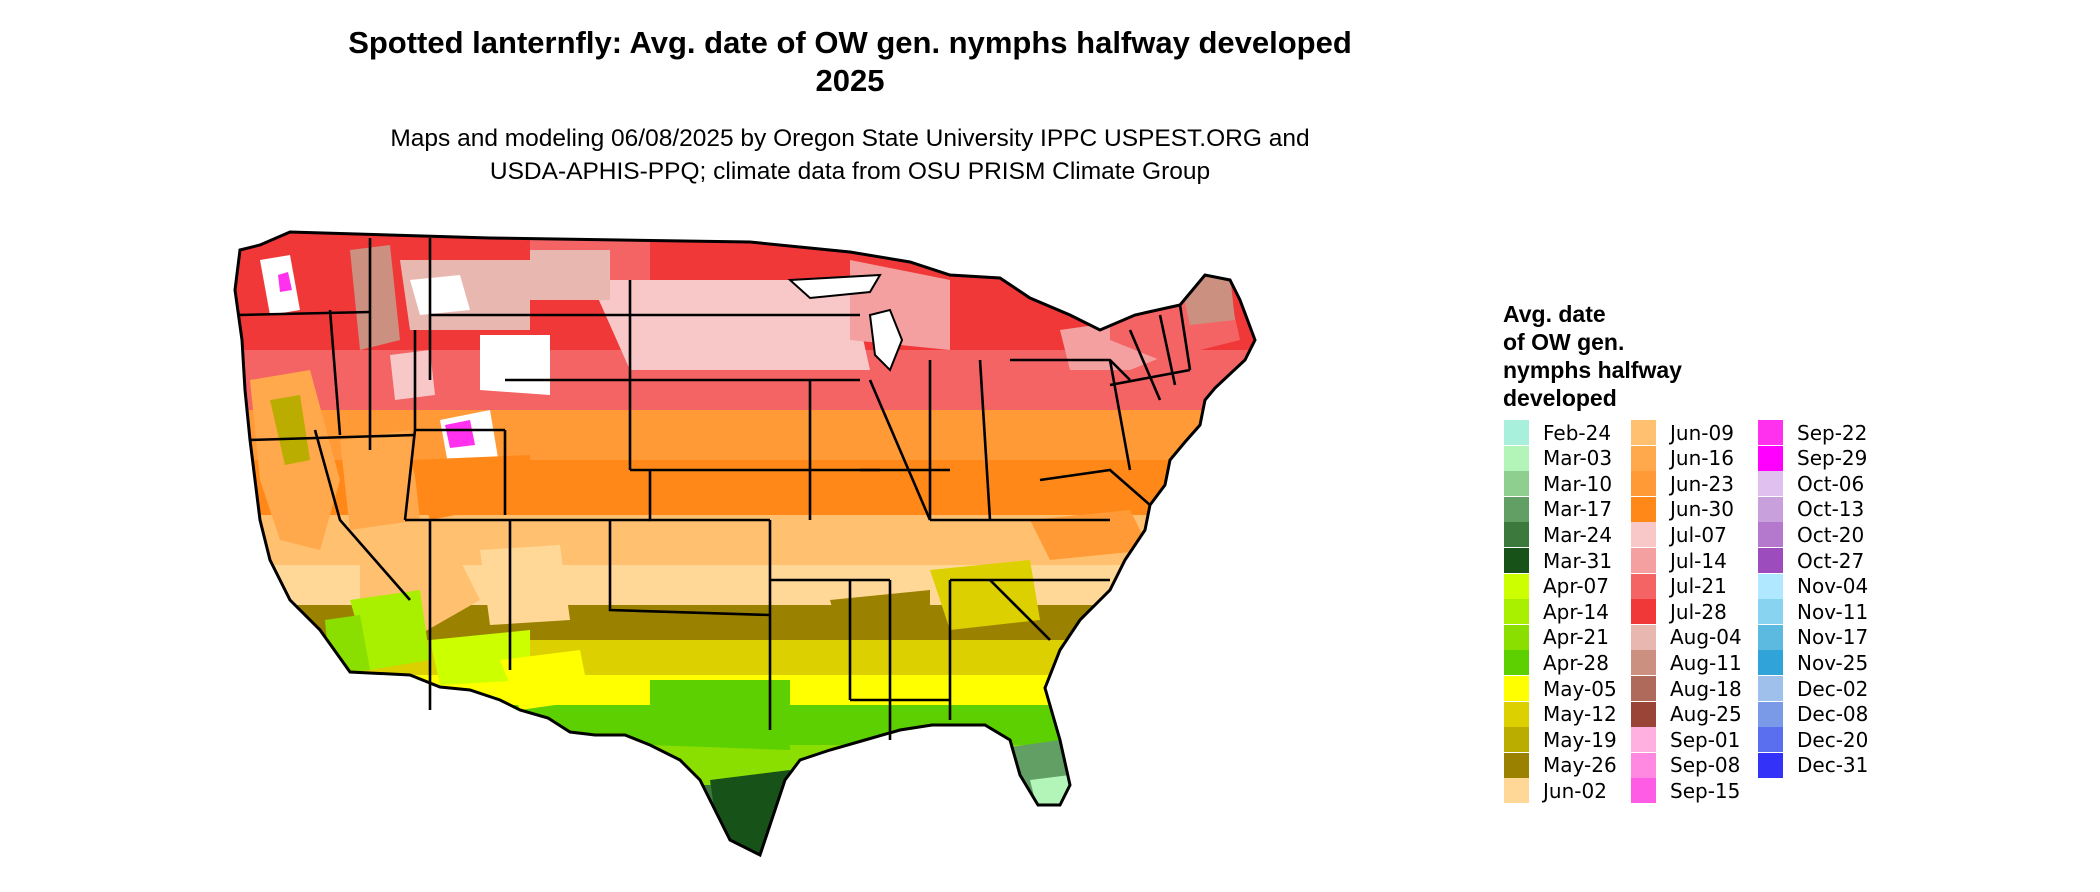  What do you see at coordinates (1813, 586) in the screenshot?
I see `legend-item: Nov-04` at bounding box center [1813, 586].